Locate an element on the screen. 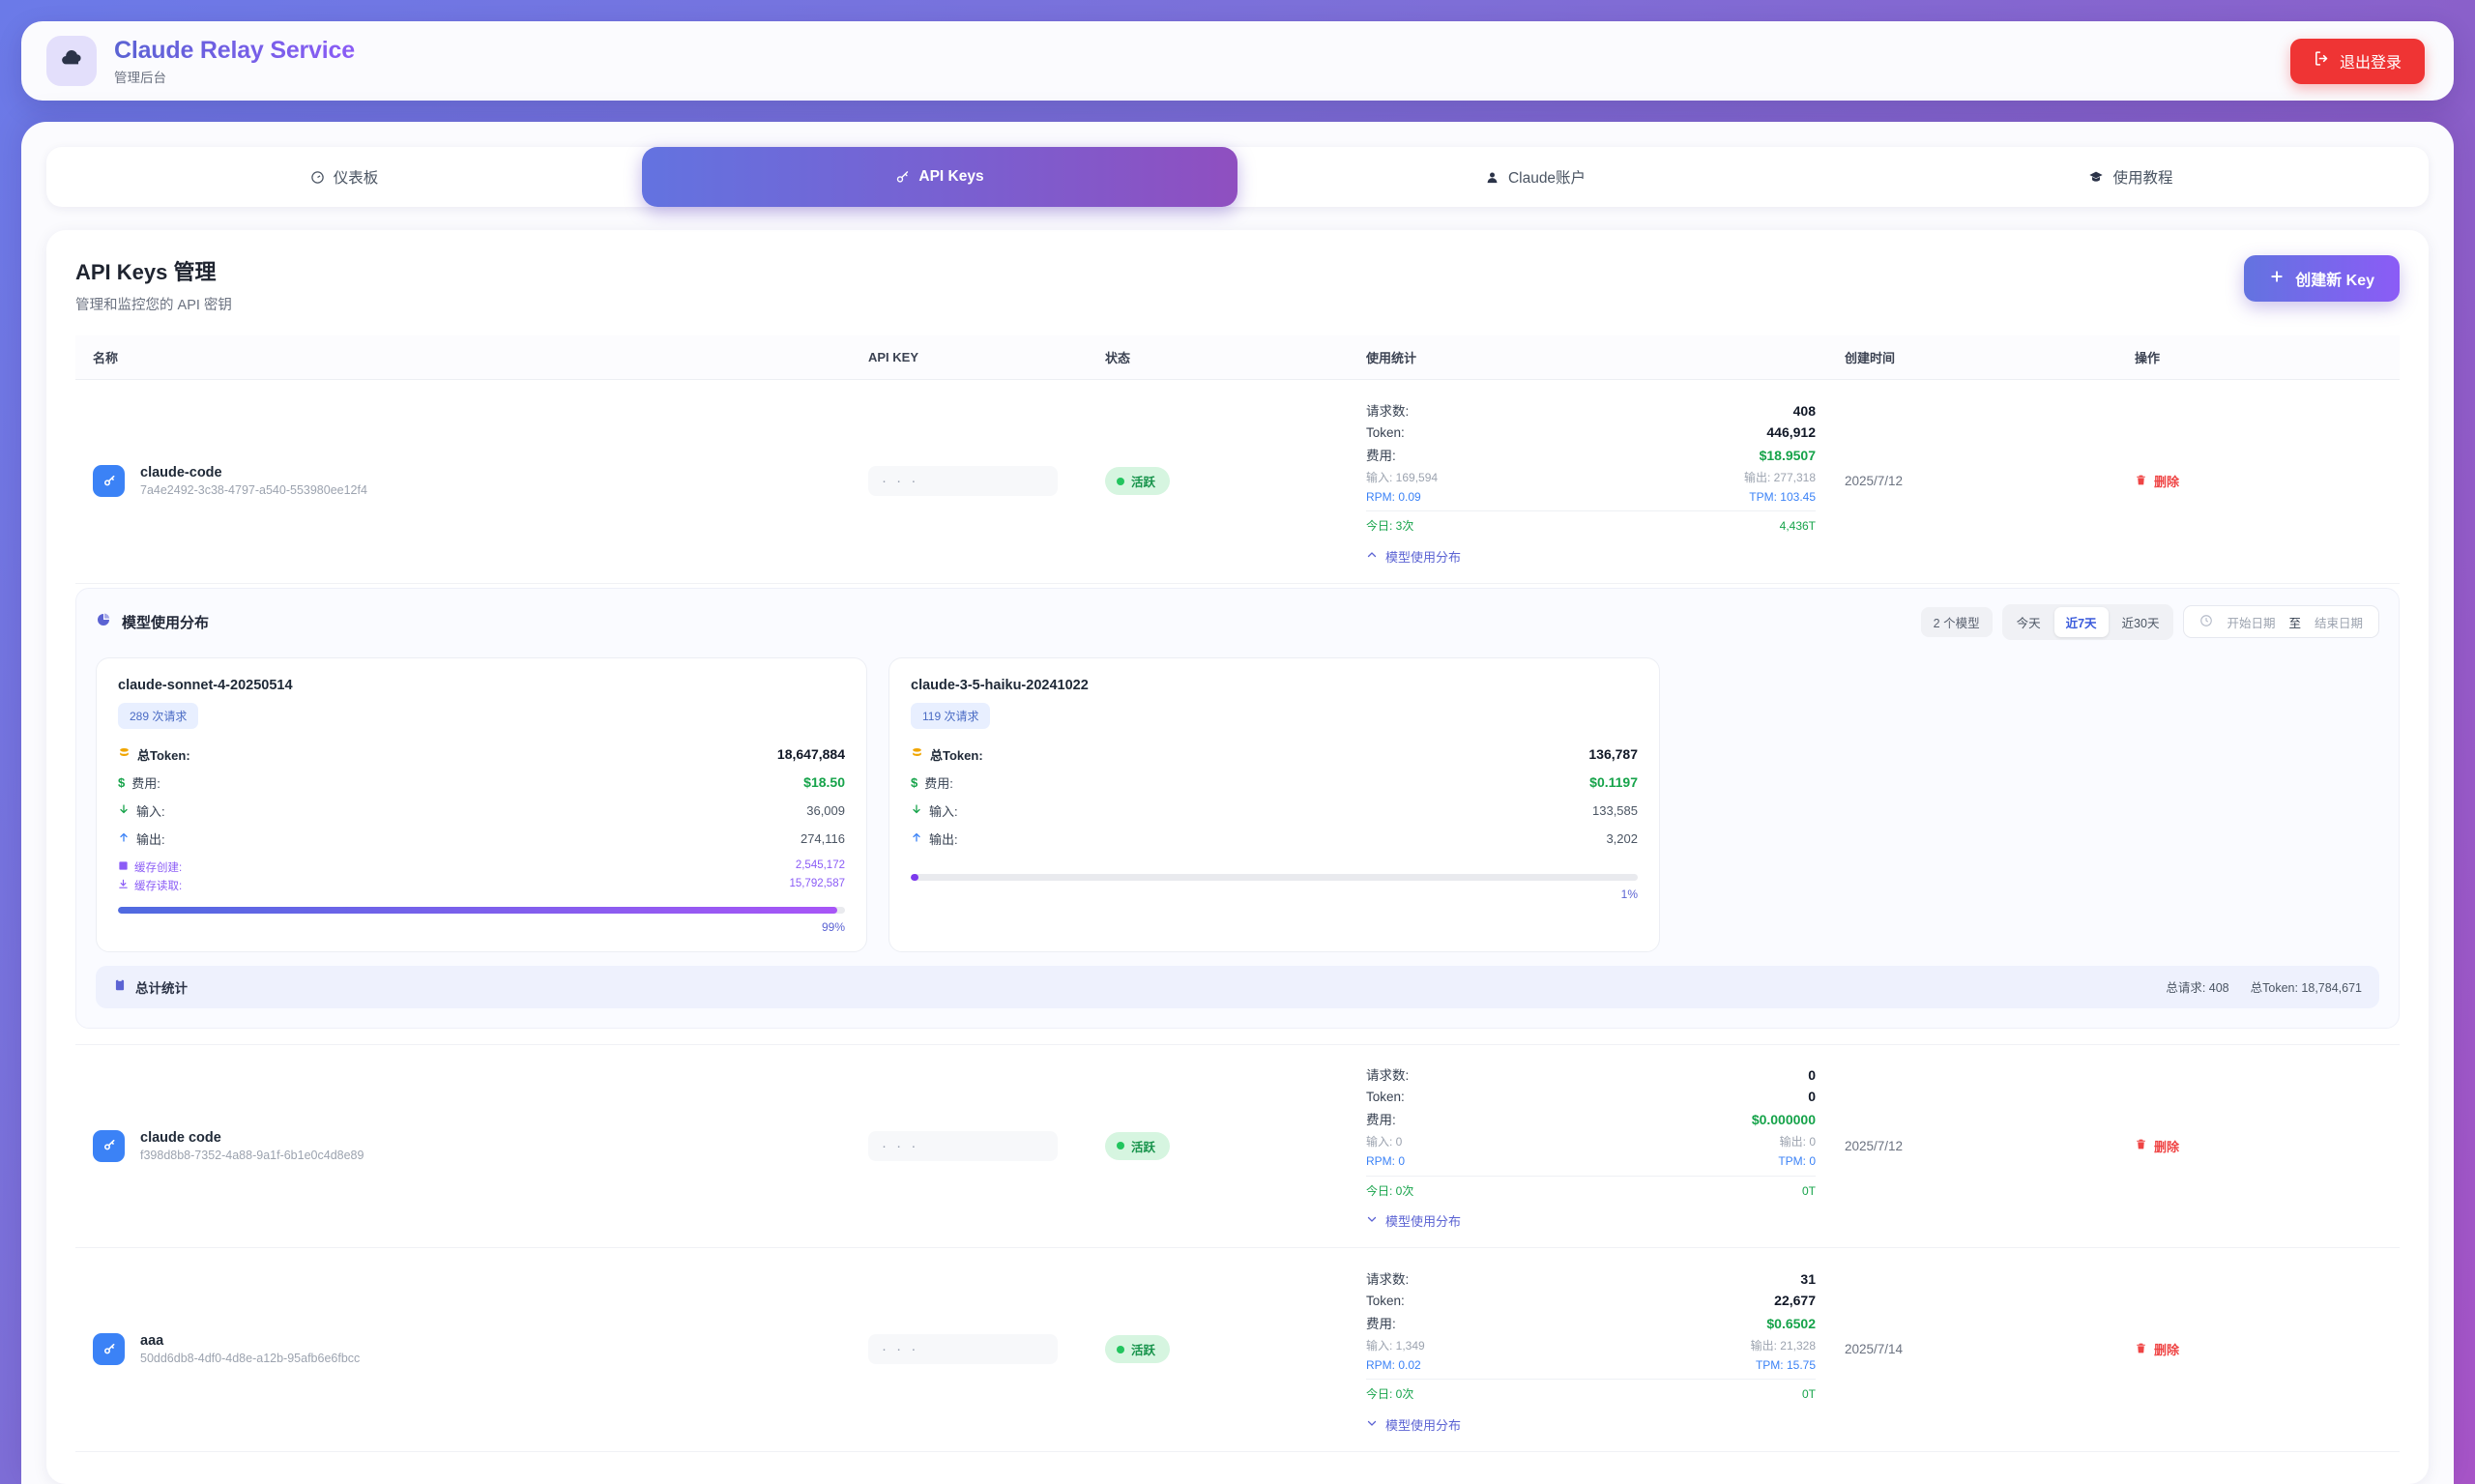  clipboard-icon is located at coordinates (120, 986).